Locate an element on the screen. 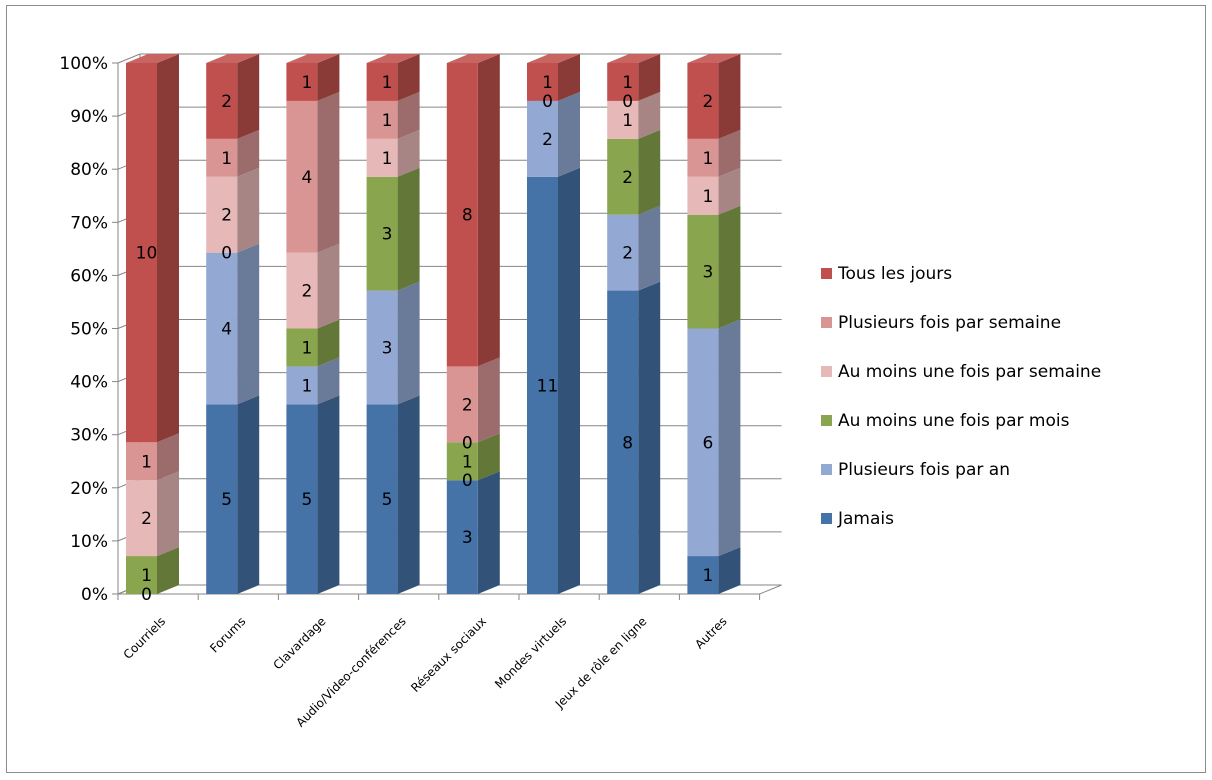 The image size is (1212, 780). y-tick-label: 20% is located at coordinates (89, 489).